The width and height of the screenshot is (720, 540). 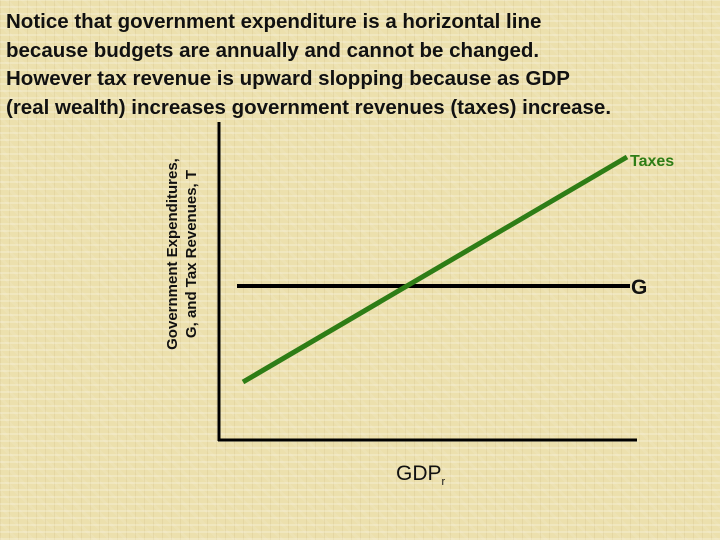 I want to click on x-axis-label-subscript: r, so click(x=444, y=482).